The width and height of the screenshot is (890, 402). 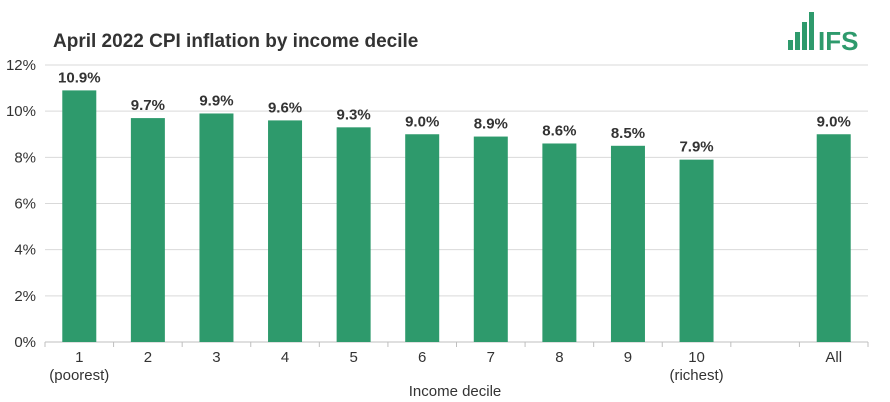 What do you see at coordinates (25, 296) in the screenshot?
I see `y-tick-label: 2%` at bounding box center [25, 296].